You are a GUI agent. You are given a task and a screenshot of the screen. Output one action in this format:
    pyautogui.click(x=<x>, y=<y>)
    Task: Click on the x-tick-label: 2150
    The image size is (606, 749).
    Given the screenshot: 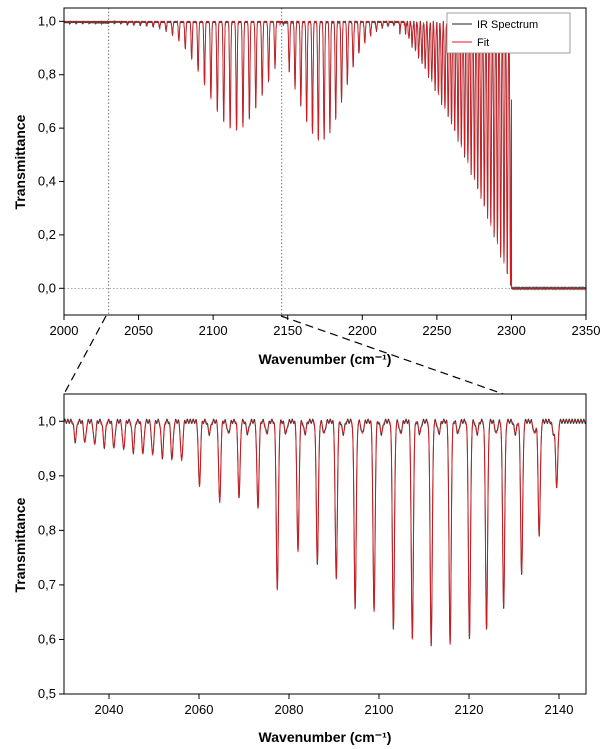 What is the action you would take?
    pyautogui.click(x=287, y=330)
    